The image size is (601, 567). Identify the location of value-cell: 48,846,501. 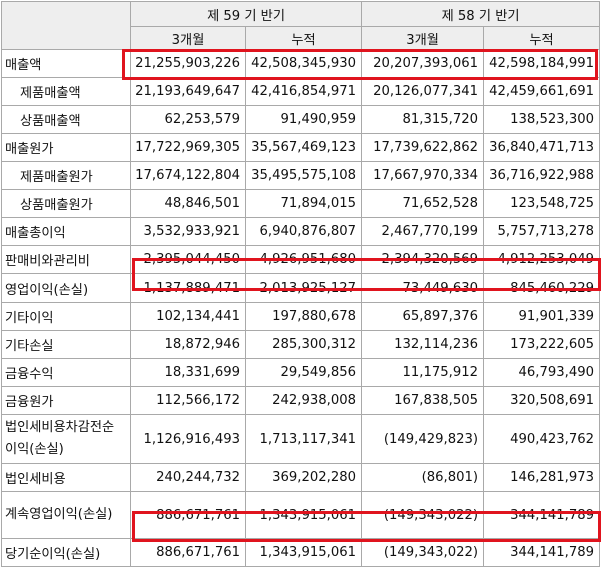
(188, 203).